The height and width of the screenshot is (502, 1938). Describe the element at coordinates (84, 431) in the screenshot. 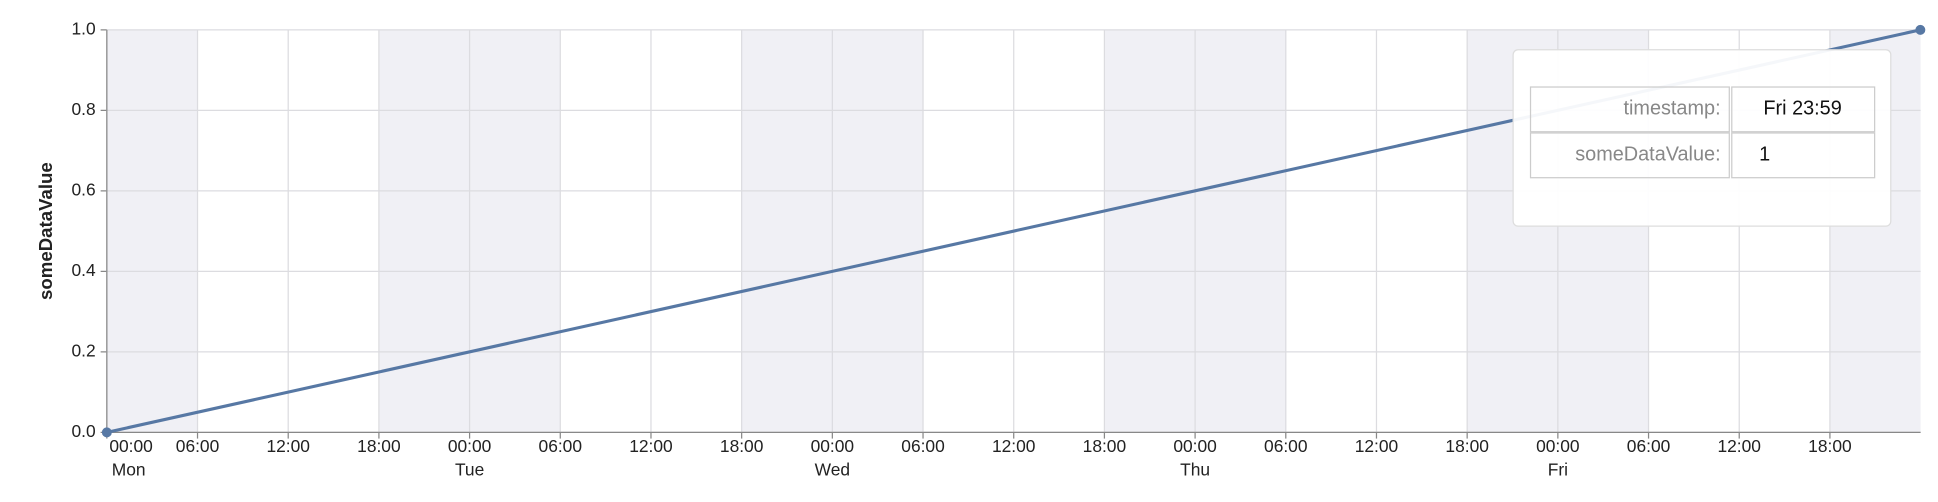

I see `y-tick-label: 0.0` at that location.